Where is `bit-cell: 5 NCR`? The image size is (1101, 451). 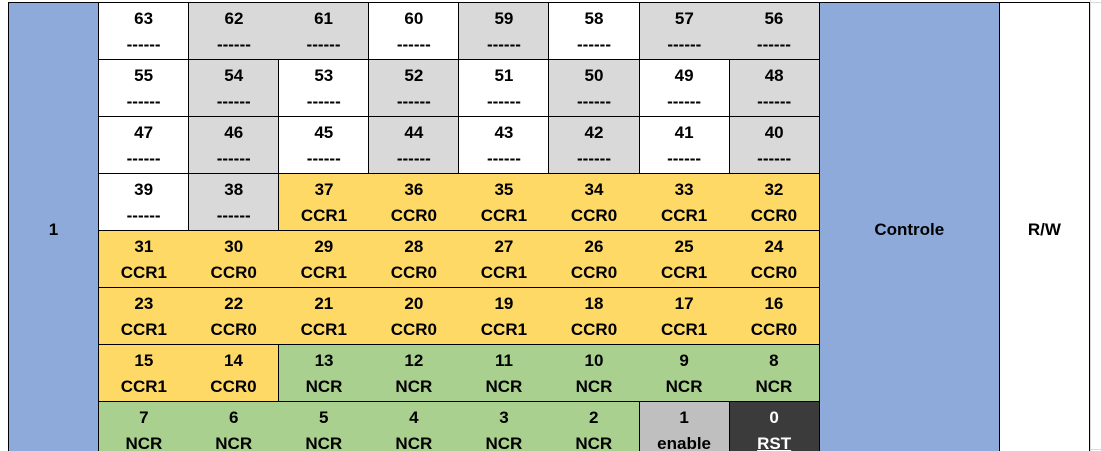 bit-cell: 5 NCR is located at coordinates (323, 426).